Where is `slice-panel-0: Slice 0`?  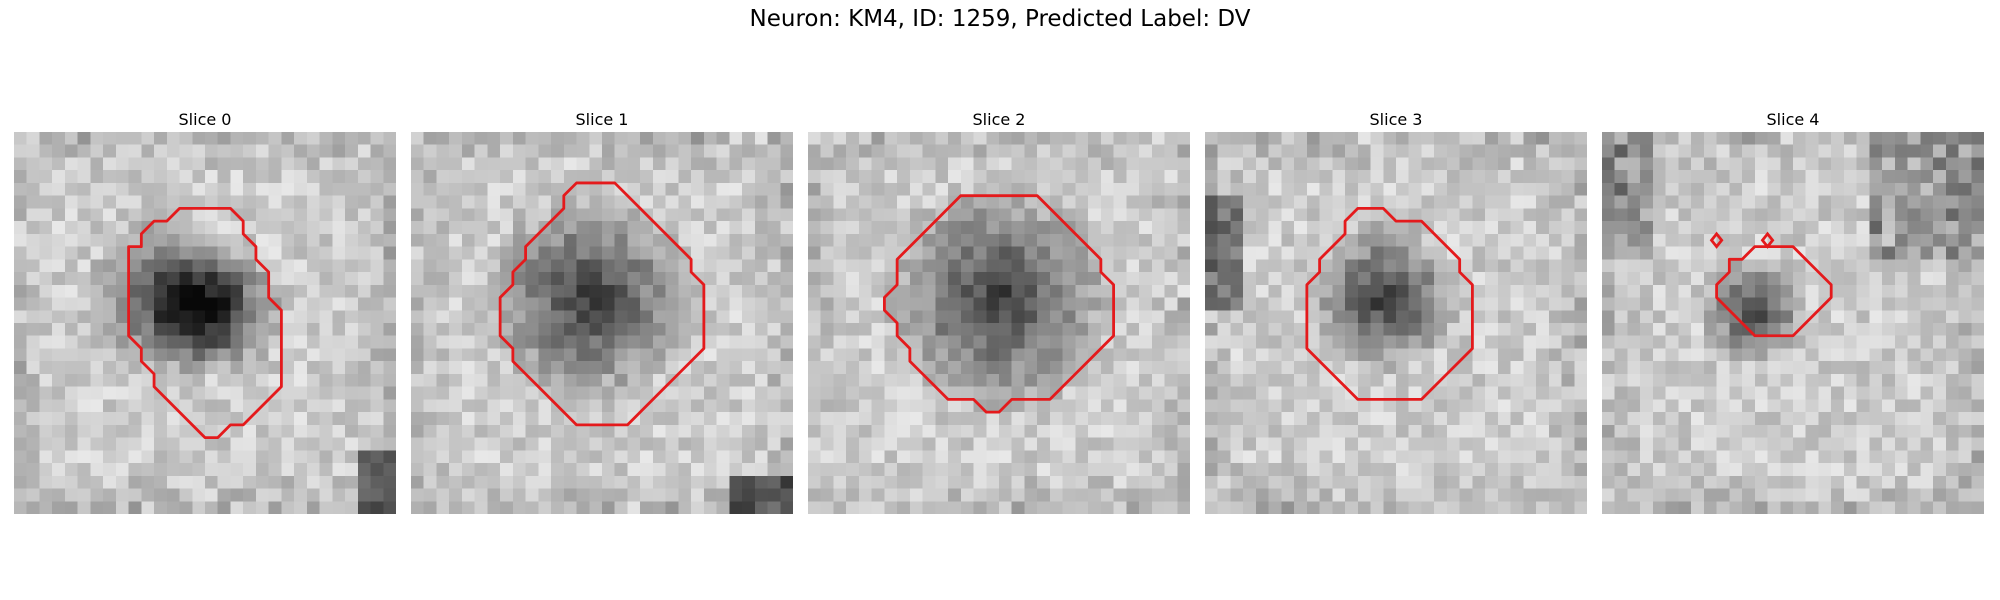 slice-panel-0: Slice 0 is located at coordinates (205, 311).